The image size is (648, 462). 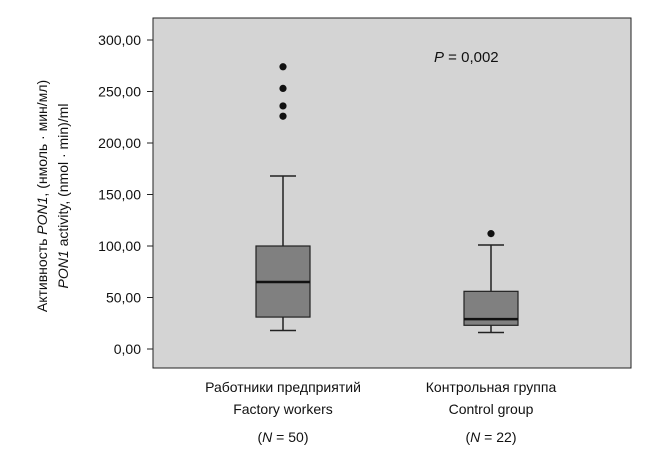 I want to click on group-2-label-en: Control group, so click(x=491, y=409).